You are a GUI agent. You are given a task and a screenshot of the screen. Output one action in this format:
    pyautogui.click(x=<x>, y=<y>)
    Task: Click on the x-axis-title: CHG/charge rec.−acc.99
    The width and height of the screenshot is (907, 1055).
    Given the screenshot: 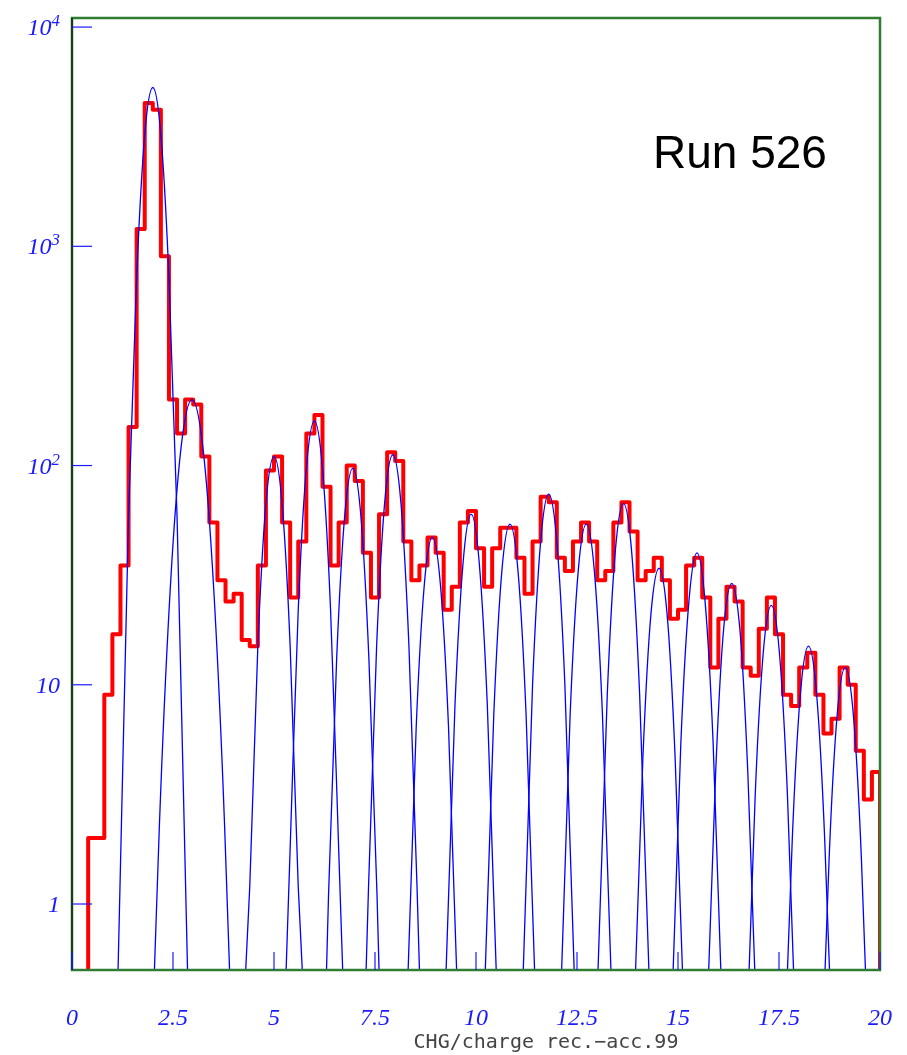 What is the action you would take?
    pyautogui.click(x=546, y=1041)
    